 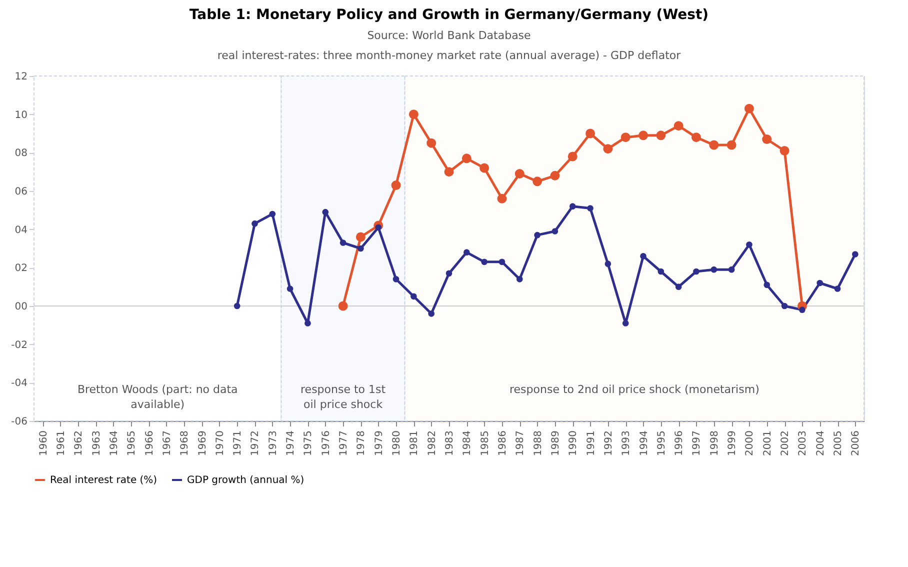 What do you see at coordinates (608, 443) in the screenshot?
I see `x-tick-label: 1992` at bounding box center [608, 443].